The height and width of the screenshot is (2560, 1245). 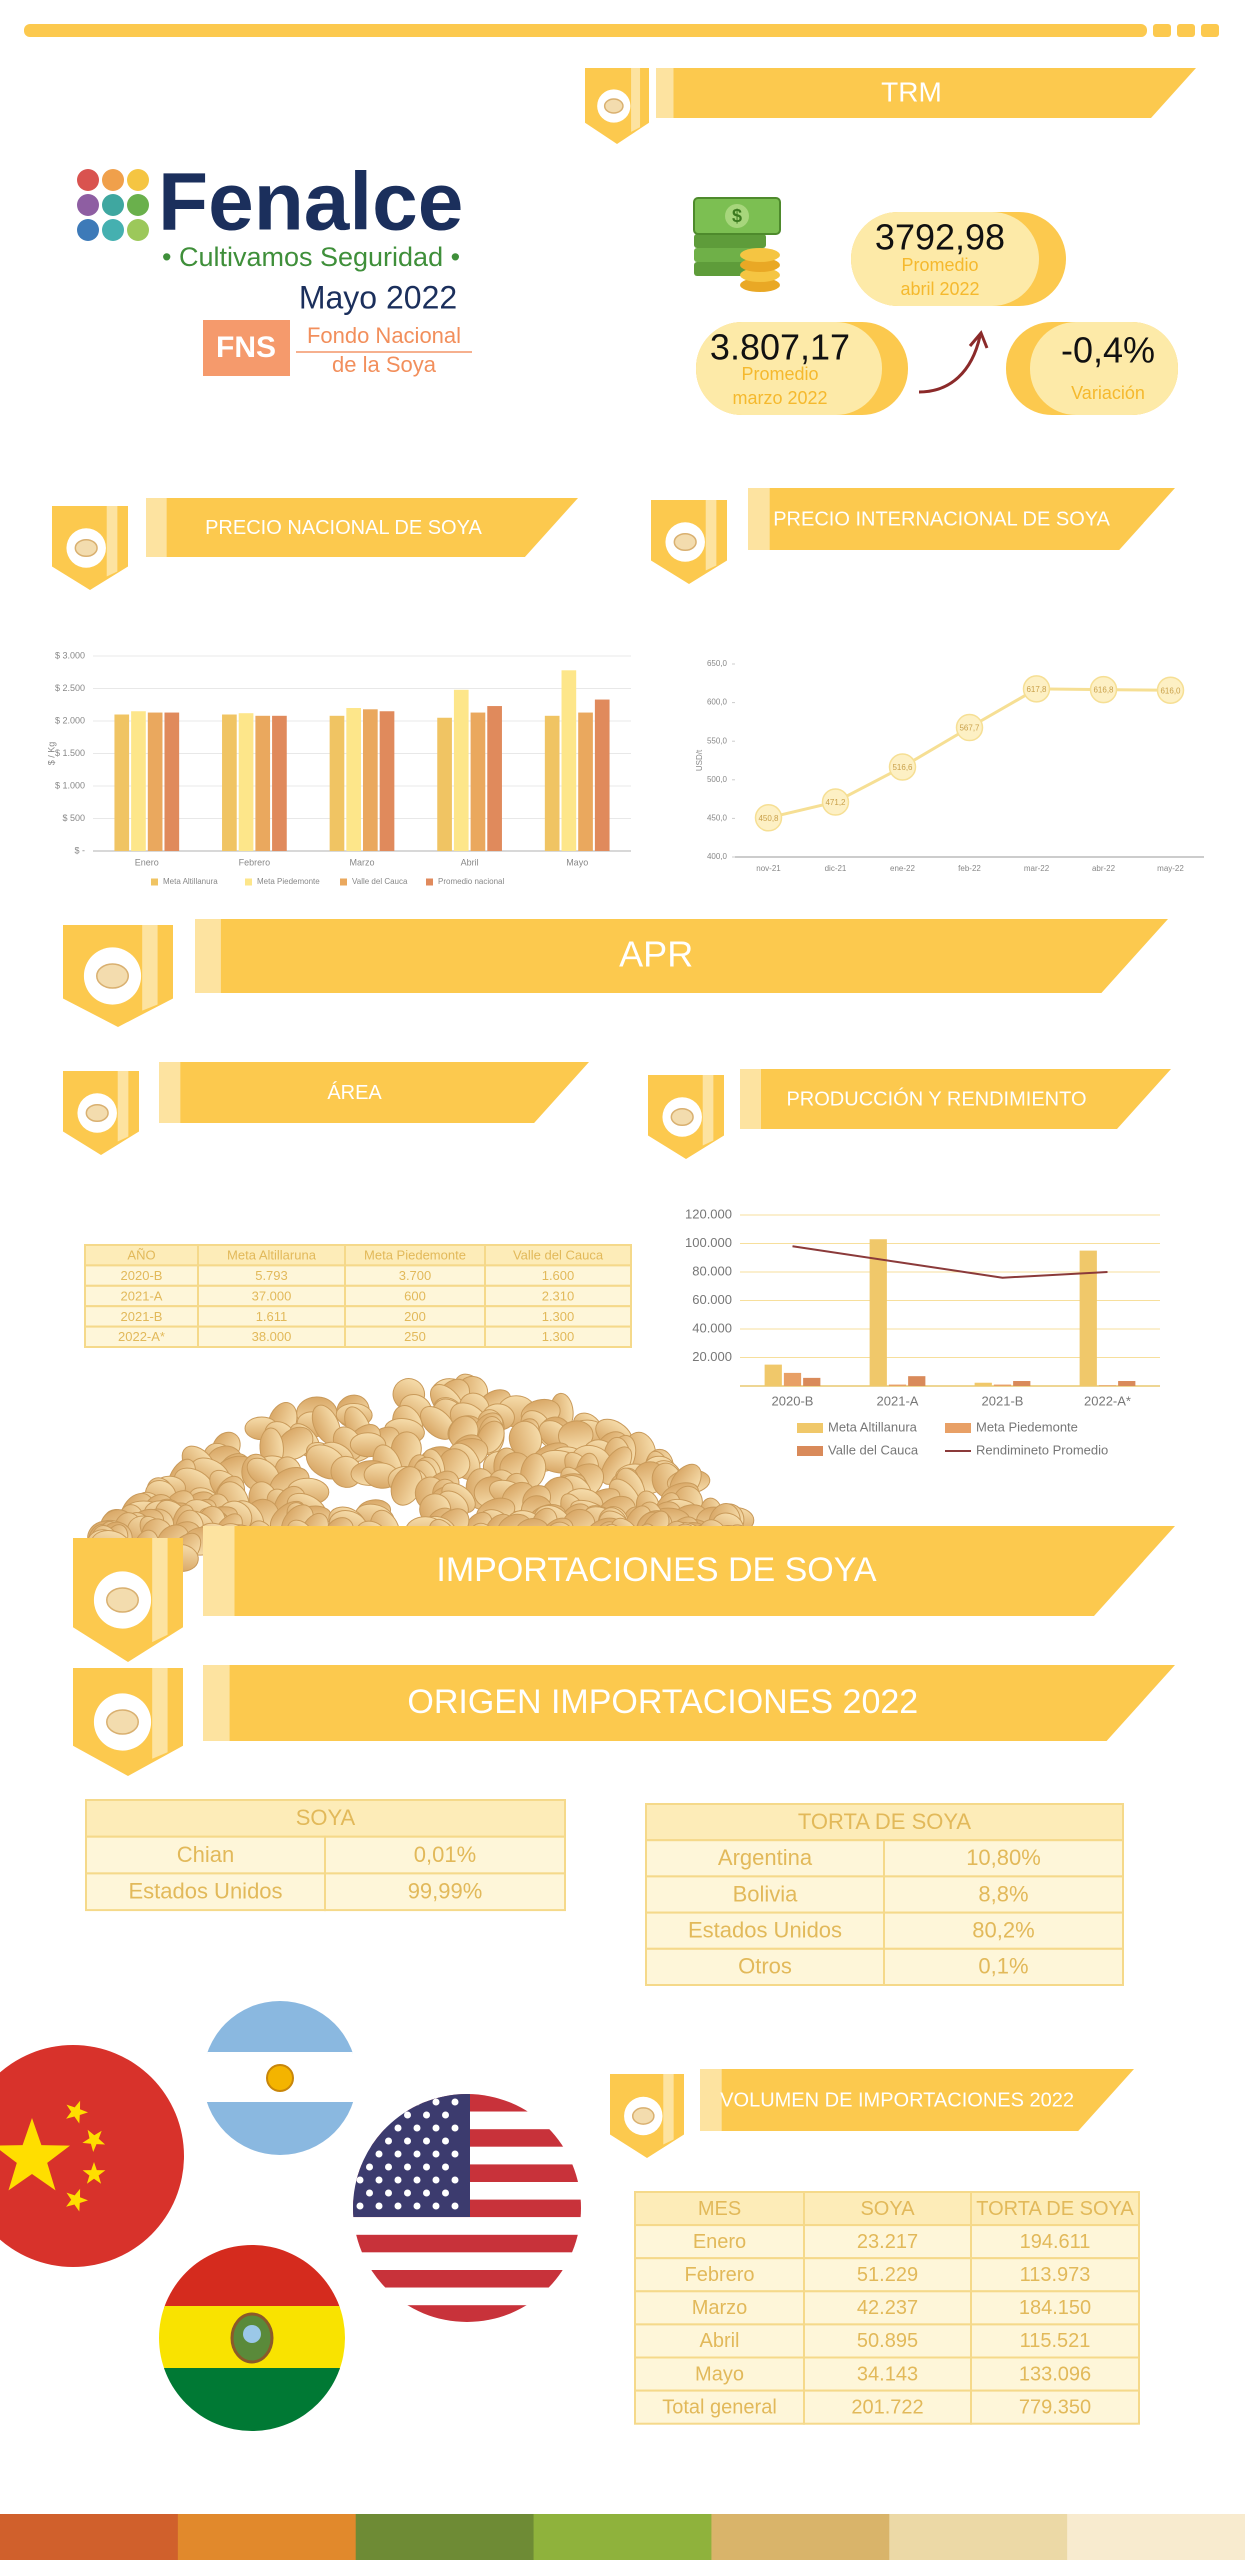 I want to click on table-cell-text: 10,80%, so click(x=1003, y=1857).